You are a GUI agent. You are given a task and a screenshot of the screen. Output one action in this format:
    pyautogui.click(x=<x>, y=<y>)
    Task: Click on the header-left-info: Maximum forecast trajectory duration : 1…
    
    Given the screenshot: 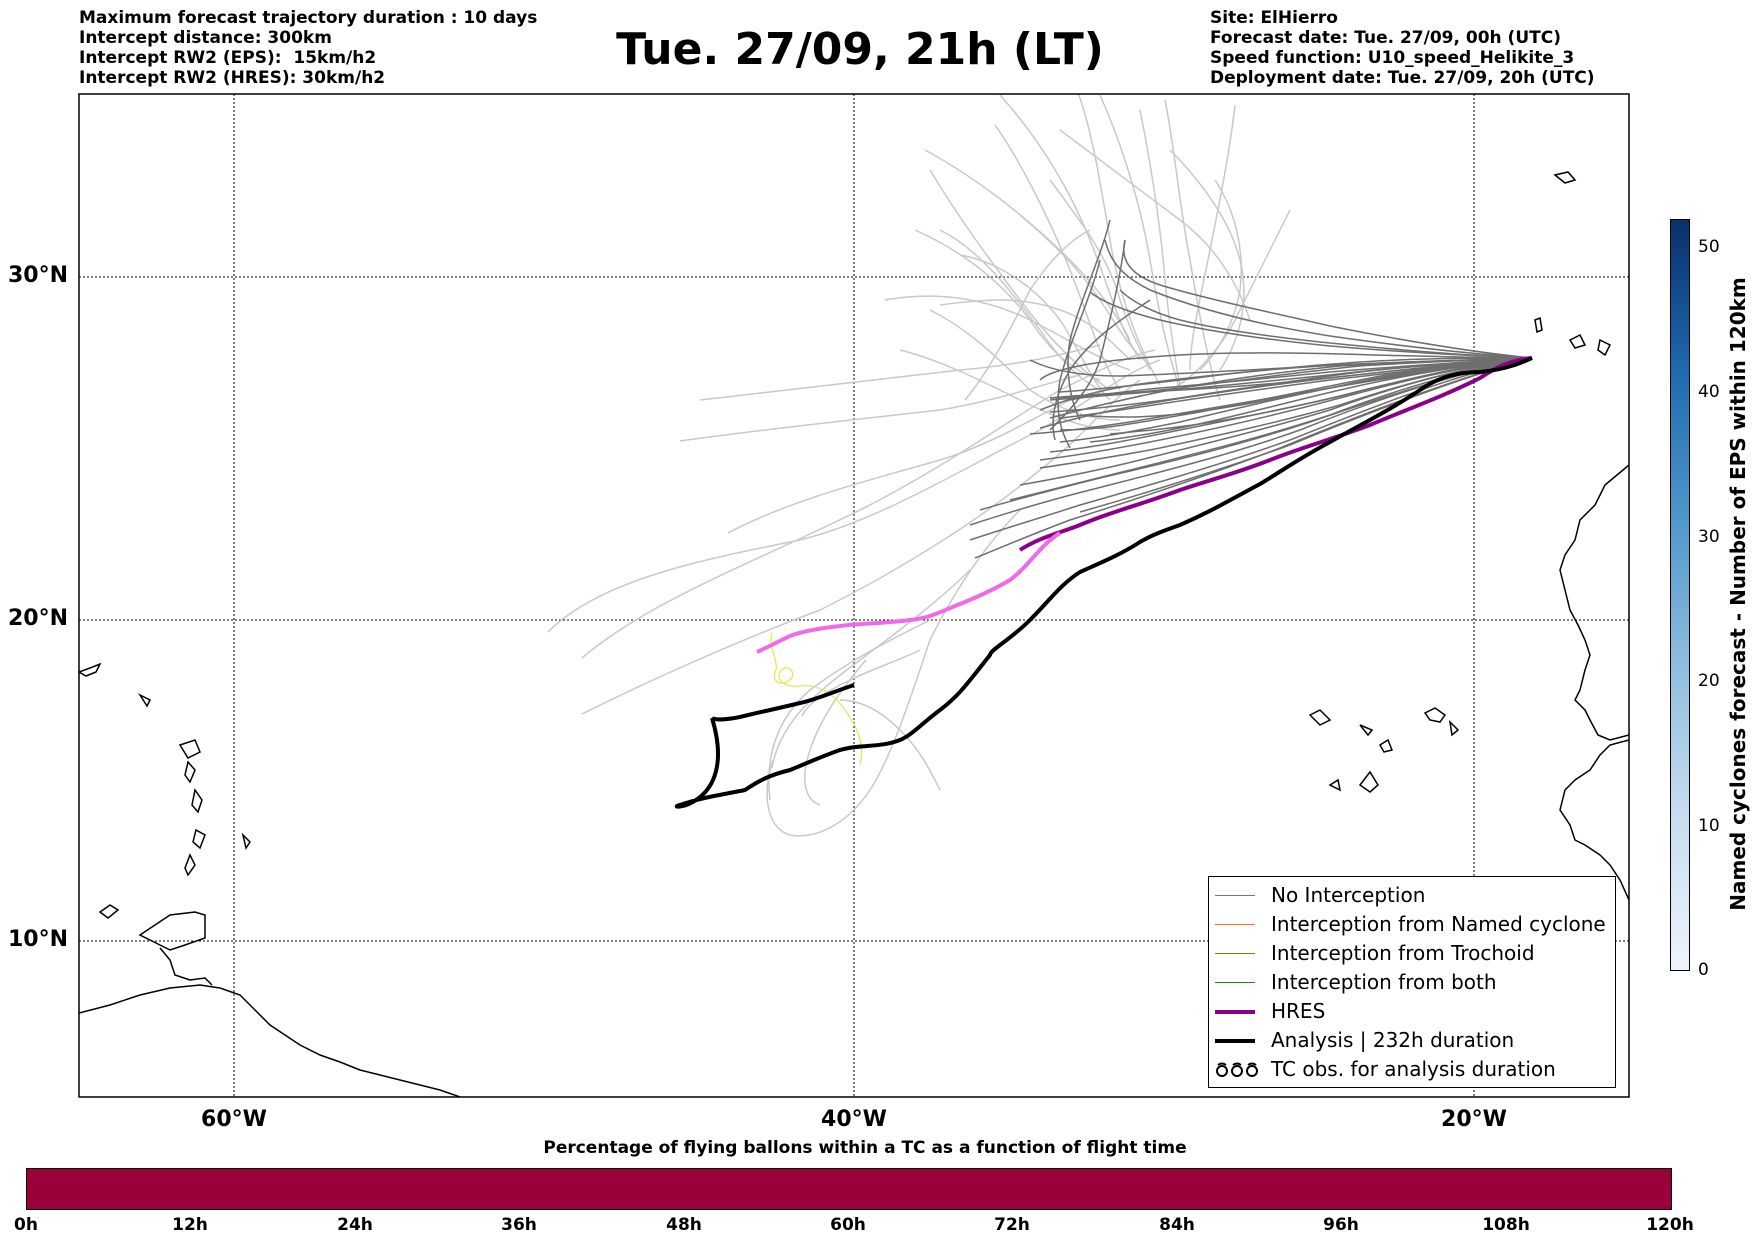 What is the action you would take?
    pyautogui.click(x=308, y=48)
    